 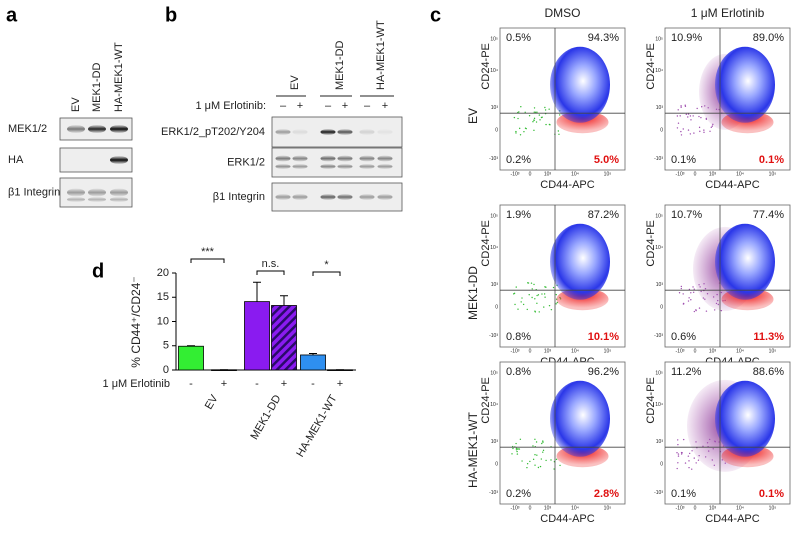 I want to click on quadrant-value: 1.9%, so click(x=518, y=215).